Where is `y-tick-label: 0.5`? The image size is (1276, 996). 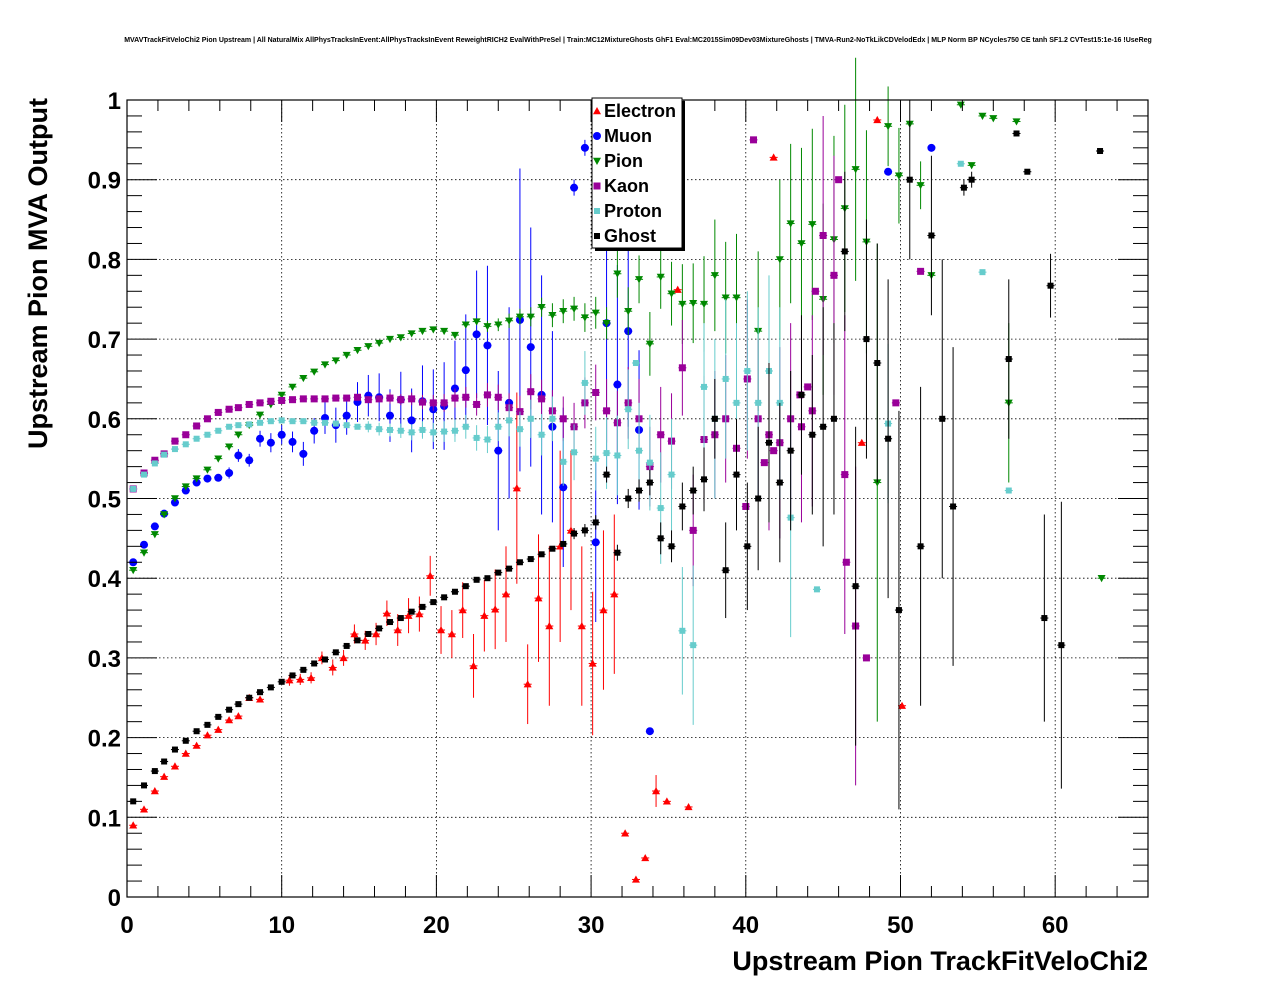
y-tick-label: 0.5 is located at coordinates (104, 500).